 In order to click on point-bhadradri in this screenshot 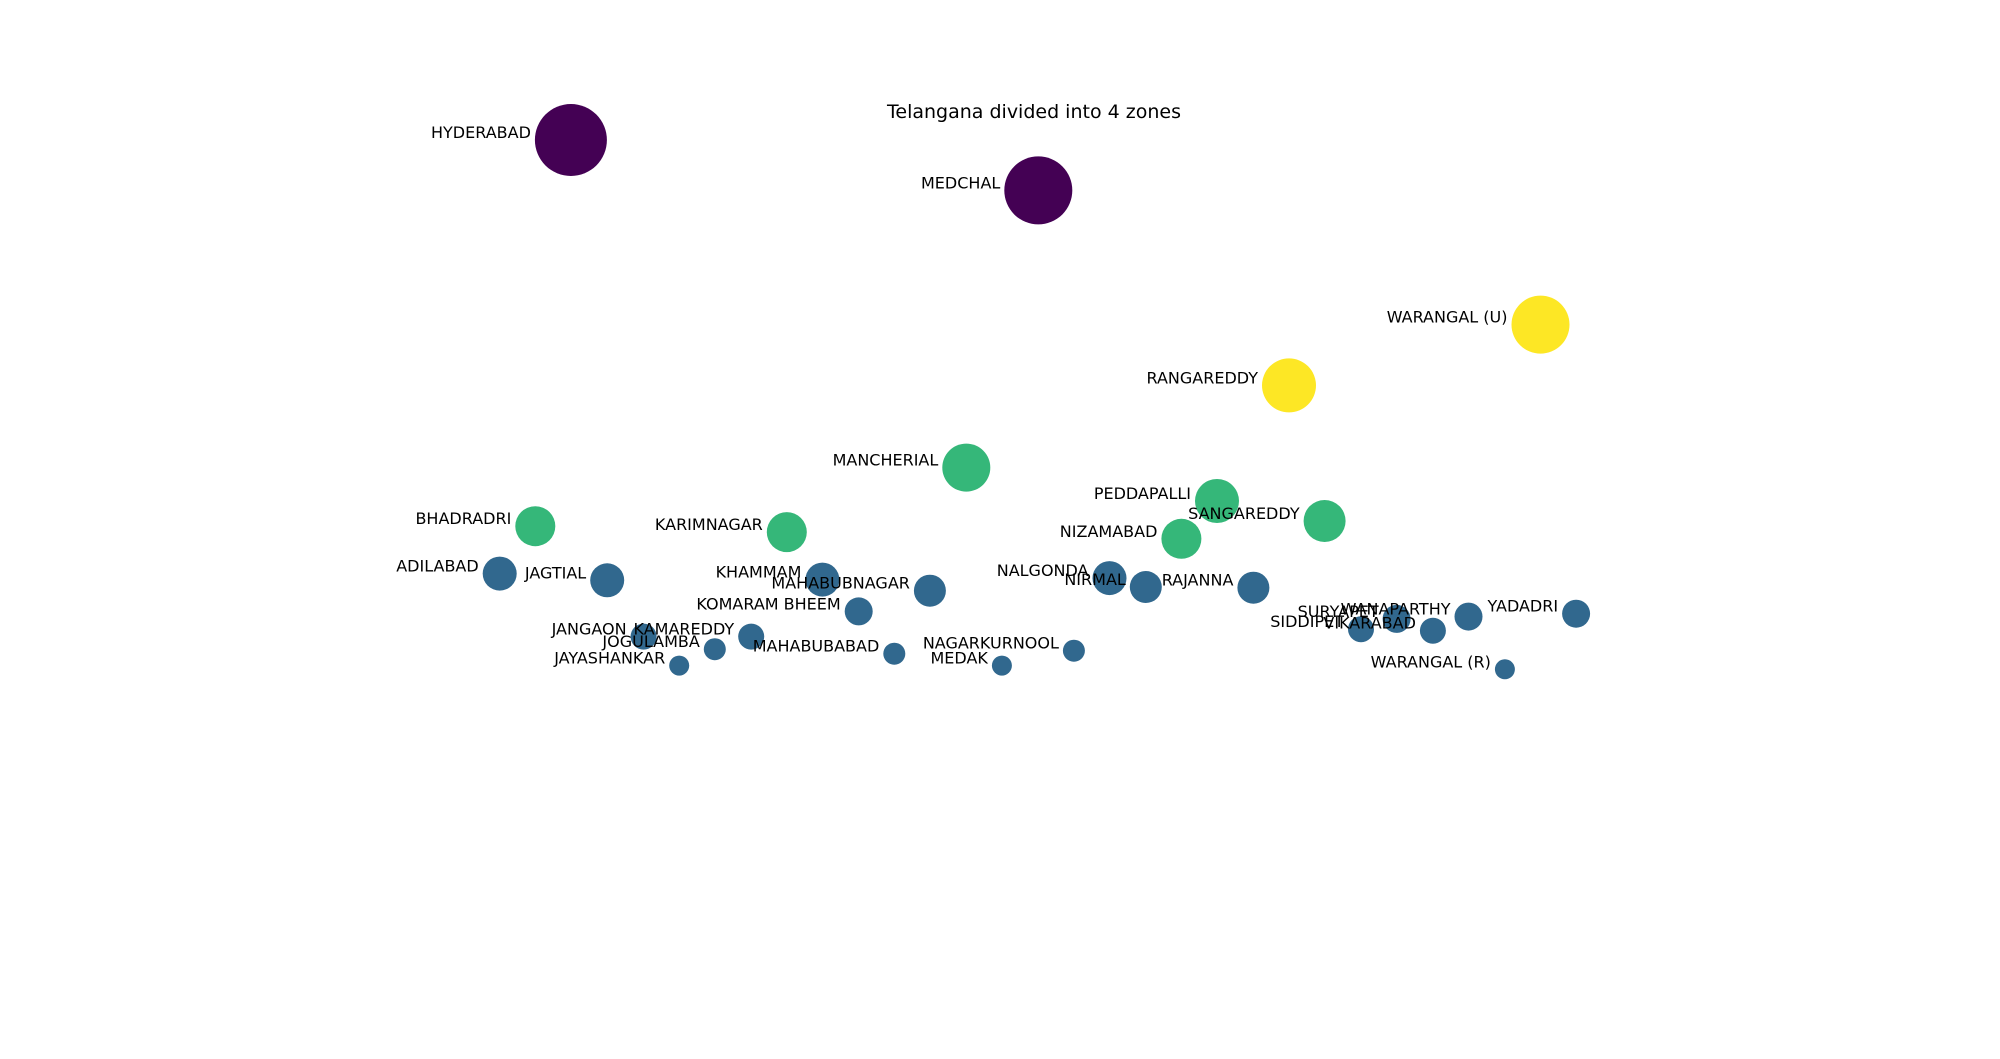, I will do `click(535, 526)`.